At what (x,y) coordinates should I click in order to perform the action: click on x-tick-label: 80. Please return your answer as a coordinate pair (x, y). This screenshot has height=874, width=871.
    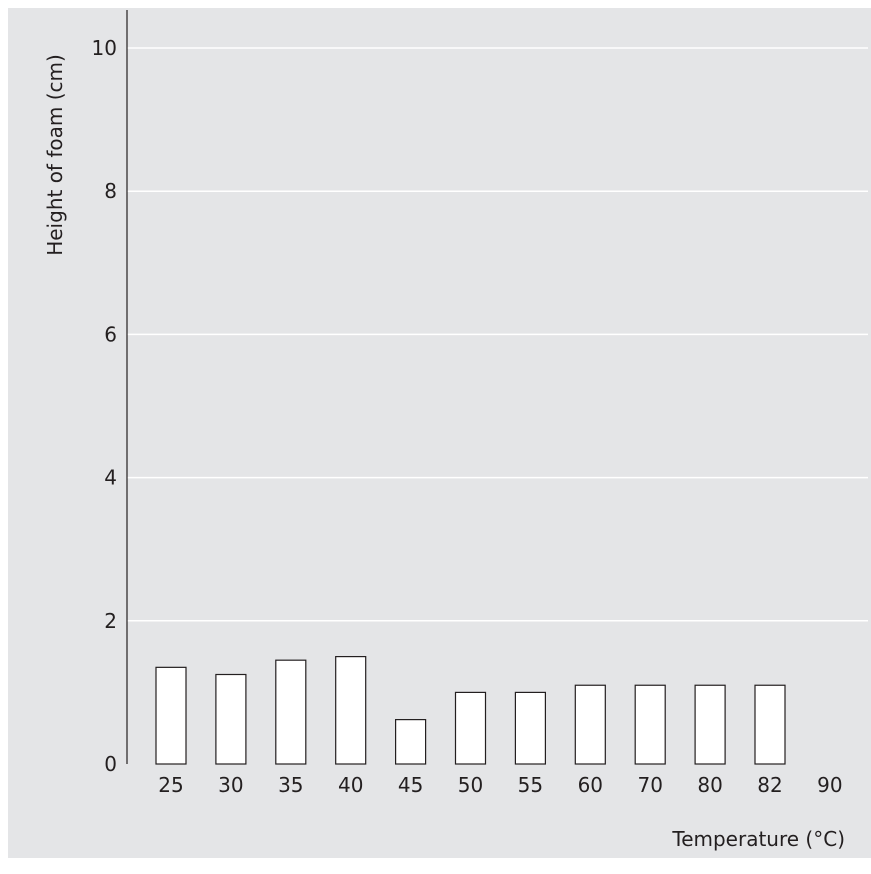
    Looking at the image, I should click on (709, 785).